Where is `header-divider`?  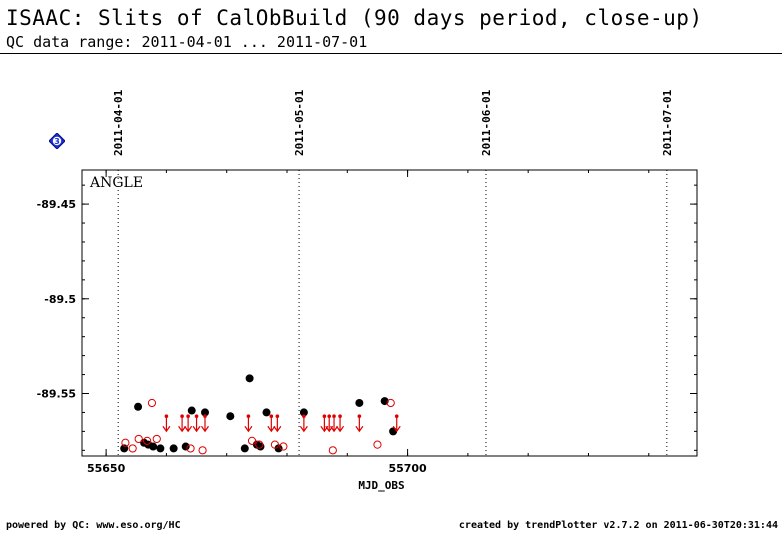 header-divider is located at coordinates (391, 53).